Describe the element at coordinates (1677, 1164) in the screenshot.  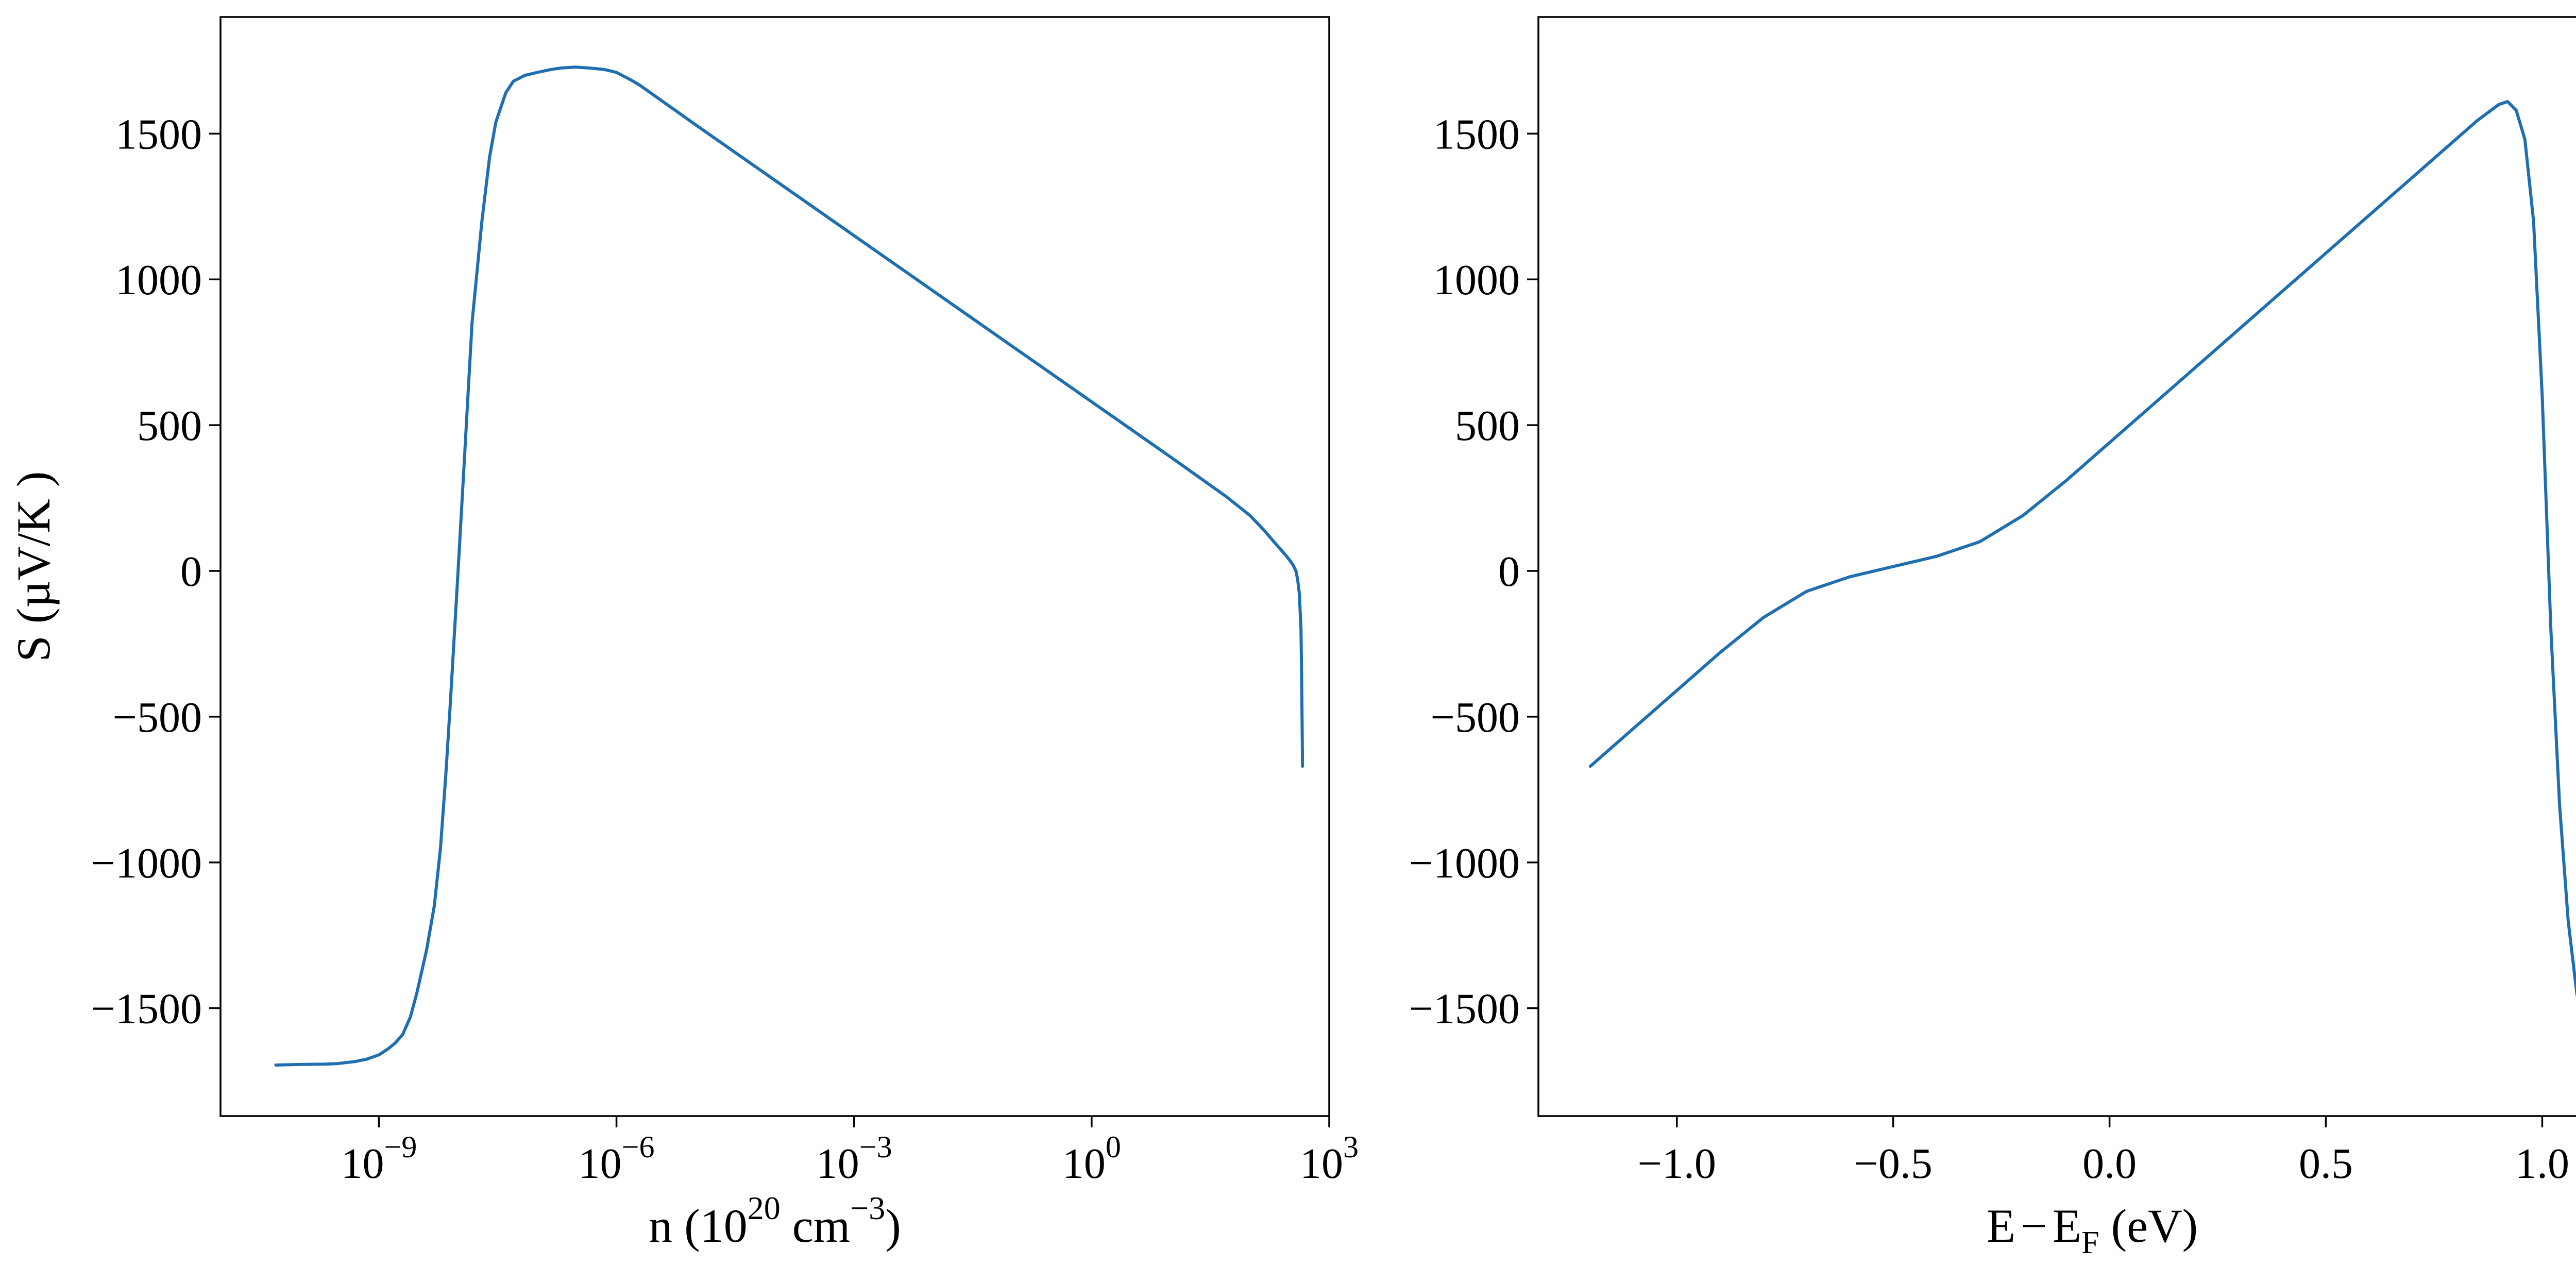
I see `x-tick-label: −1.0` at that location.